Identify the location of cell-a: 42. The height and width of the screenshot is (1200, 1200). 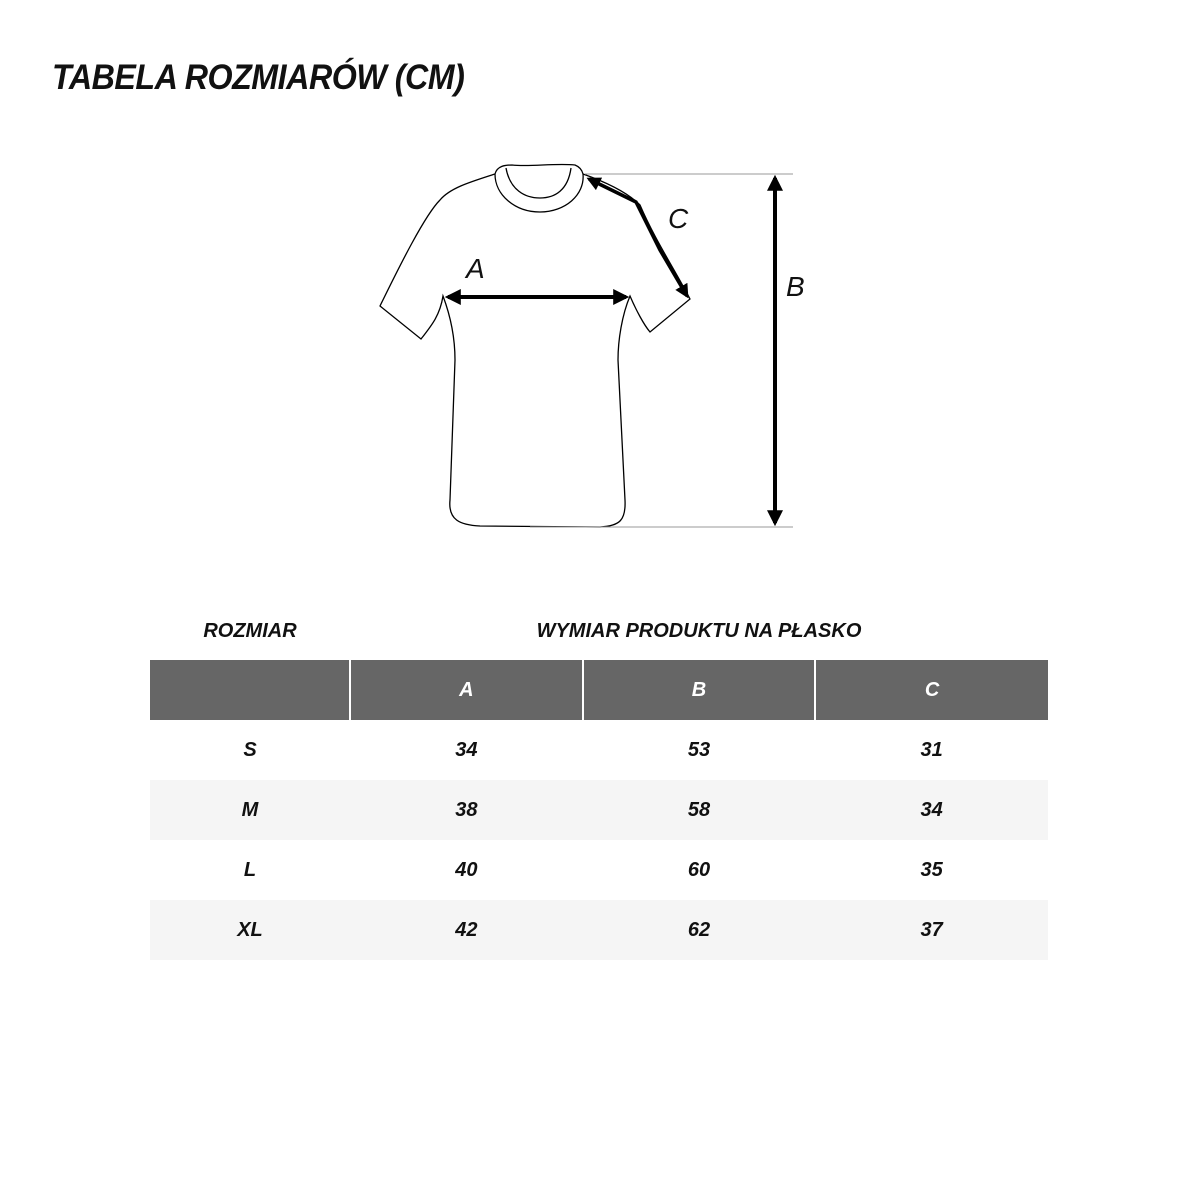
(466, 930).